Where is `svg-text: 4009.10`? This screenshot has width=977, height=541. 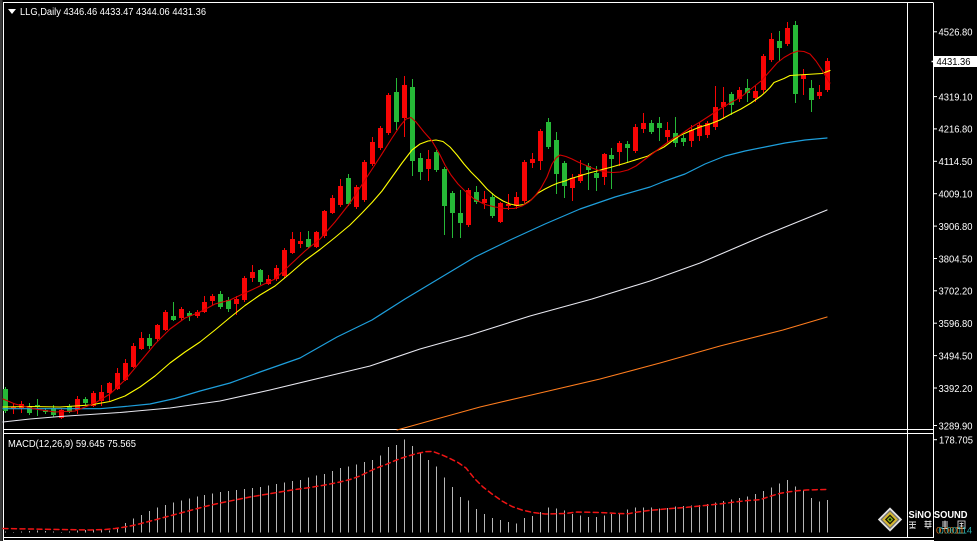
svg-text: 4009.10 is located at coordinates (956, 195).